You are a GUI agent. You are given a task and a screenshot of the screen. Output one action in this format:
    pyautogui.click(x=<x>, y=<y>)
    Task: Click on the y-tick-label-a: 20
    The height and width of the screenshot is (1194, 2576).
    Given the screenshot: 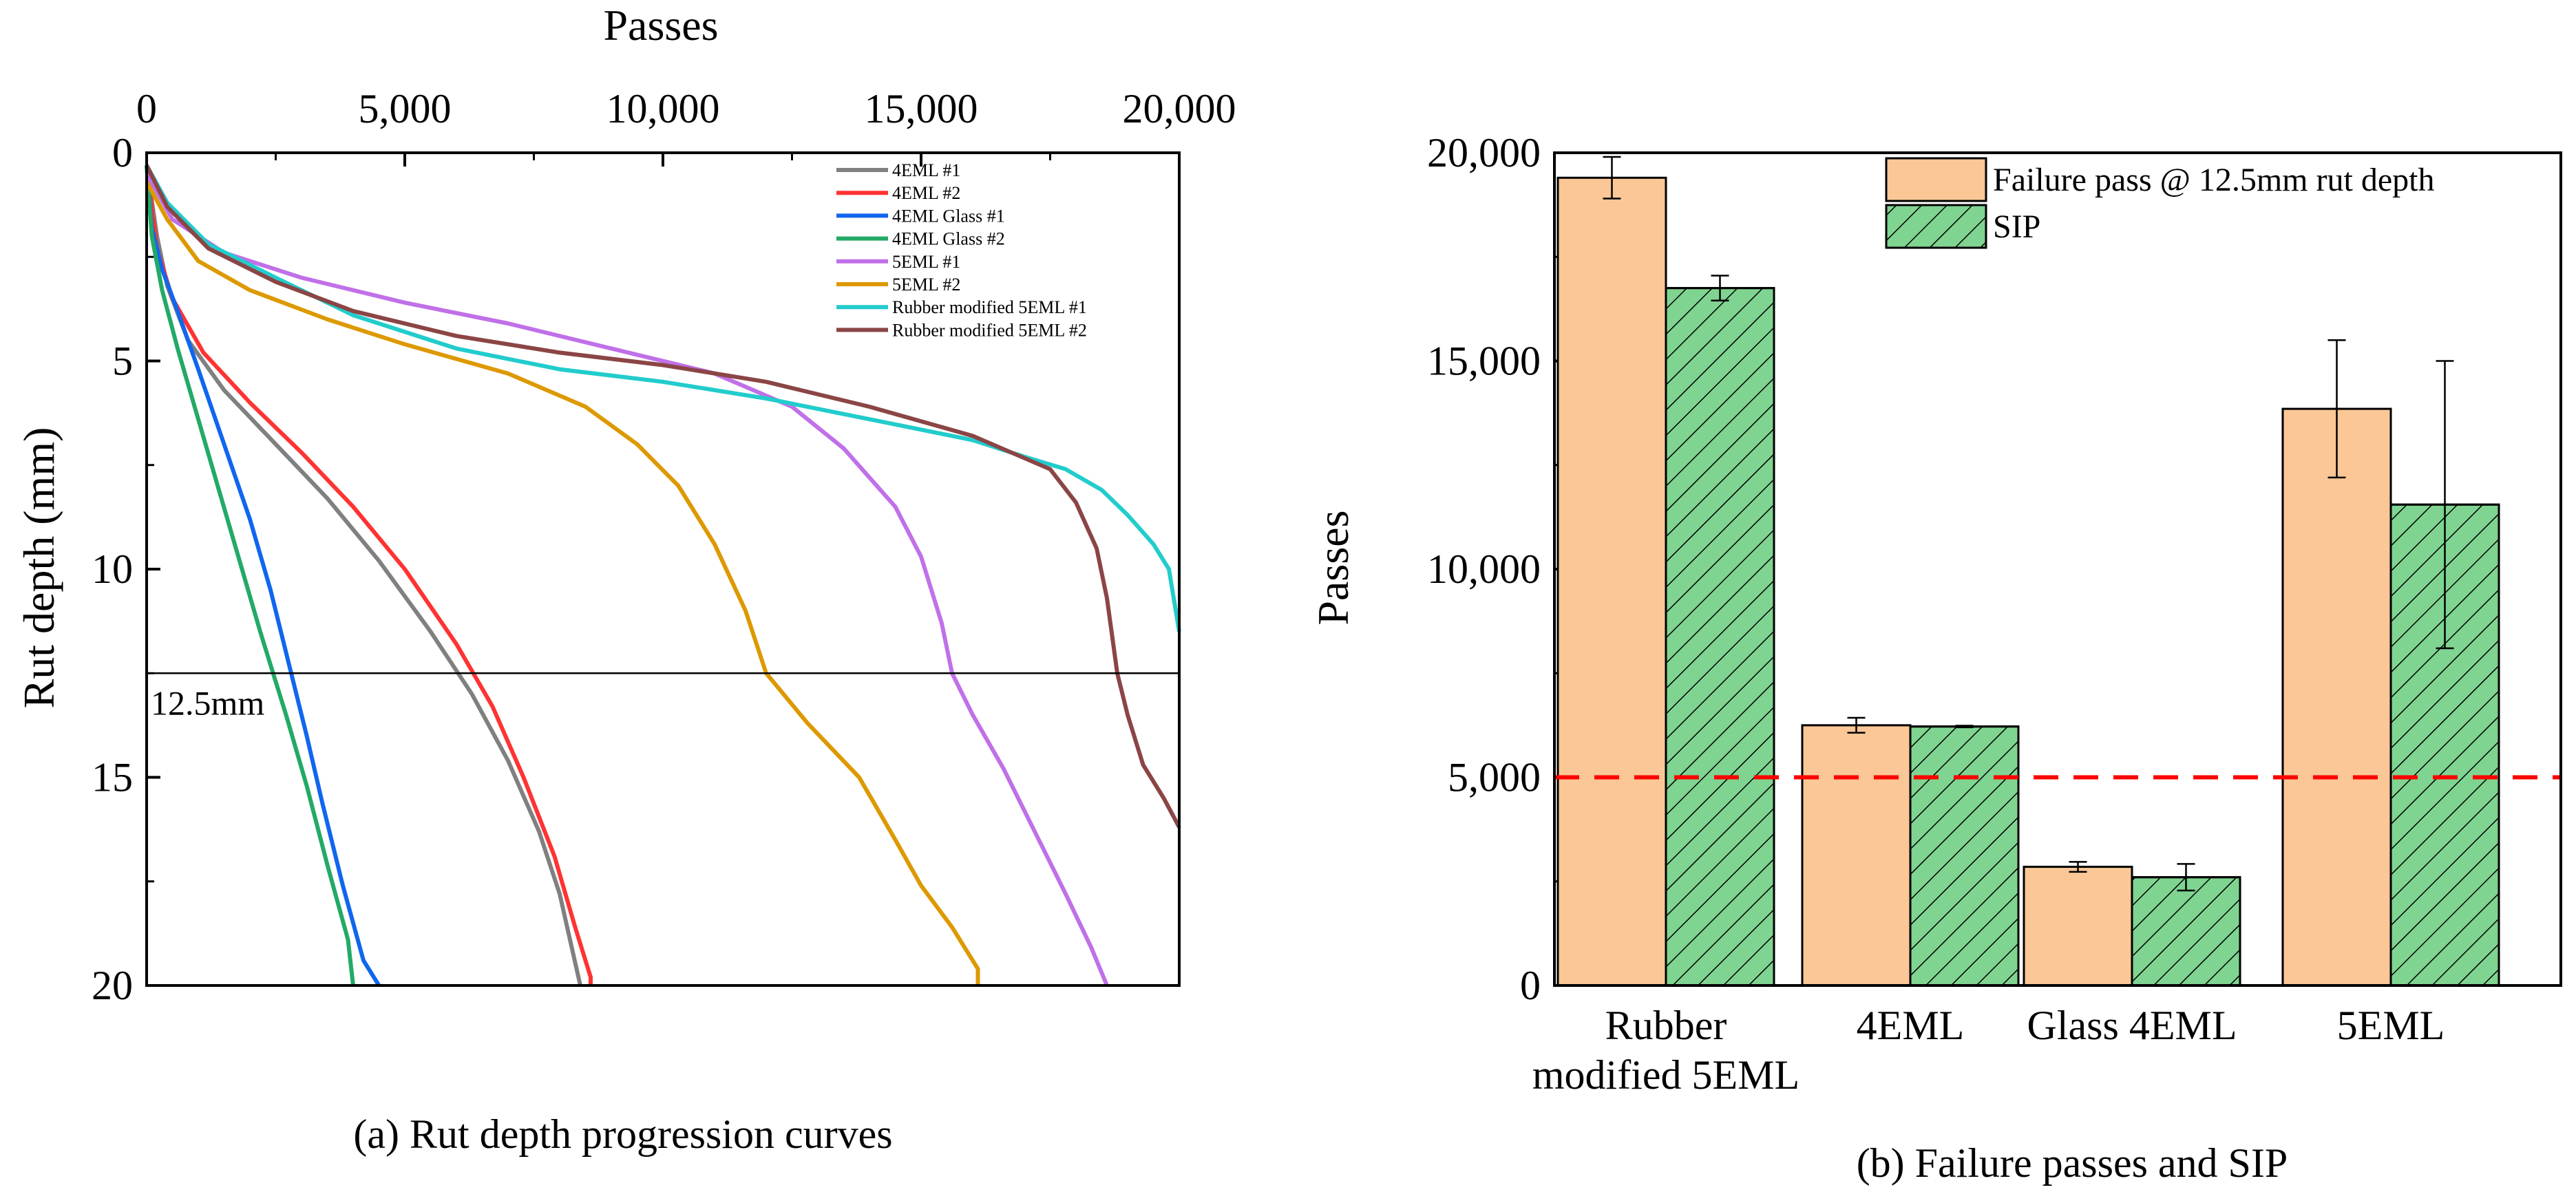 What is the action you would take?
    pyautogui.click(x=113, y=985)
    